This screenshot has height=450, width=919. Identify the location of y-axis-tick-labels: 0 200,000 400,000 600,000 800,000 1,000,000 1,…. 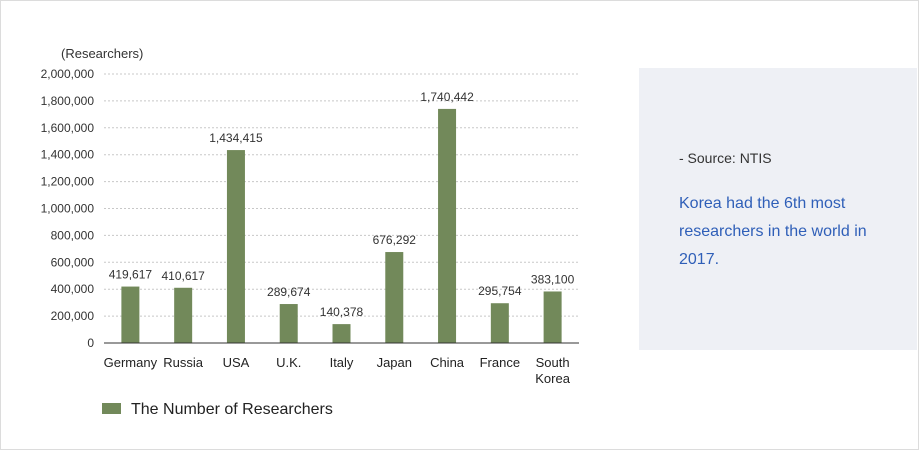
(68, 208).